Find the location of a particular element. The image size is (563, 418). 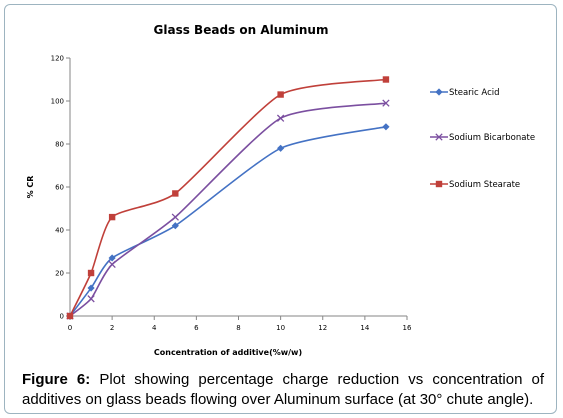

legend-marker-sodium-stearate is located at coordinates (439, 184).